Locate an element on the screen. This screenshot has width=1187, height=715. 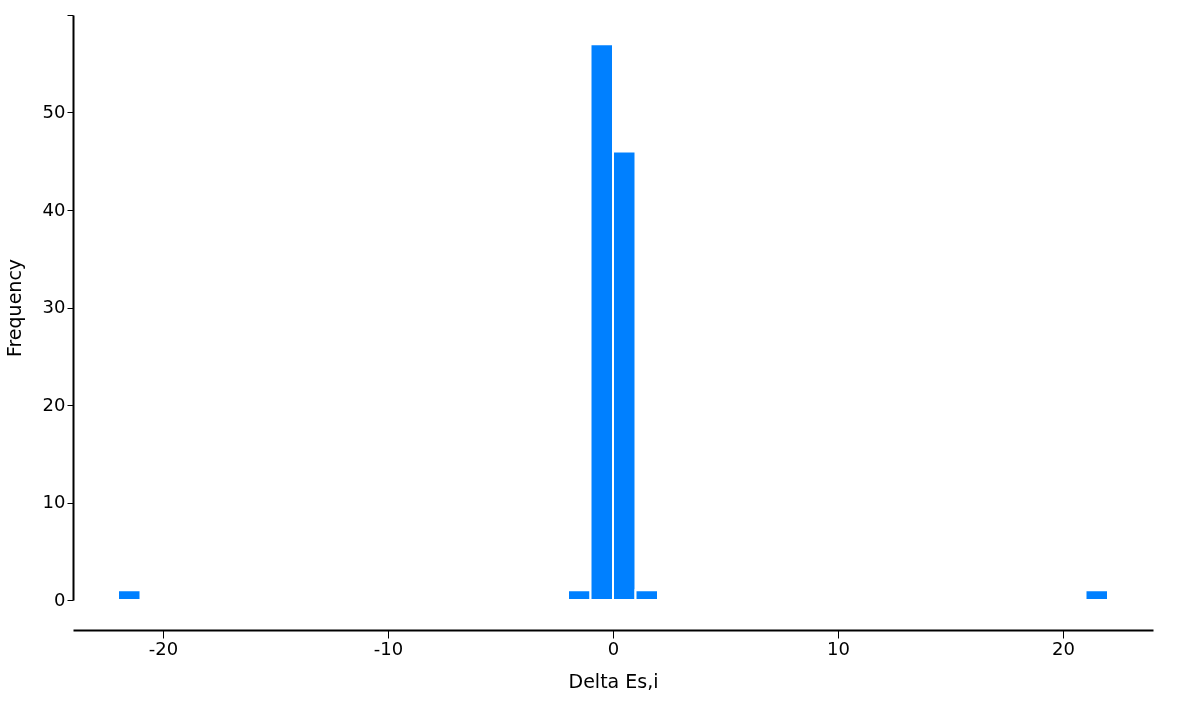
x-tick-label: 20 is located at coordinates (1063, 648).